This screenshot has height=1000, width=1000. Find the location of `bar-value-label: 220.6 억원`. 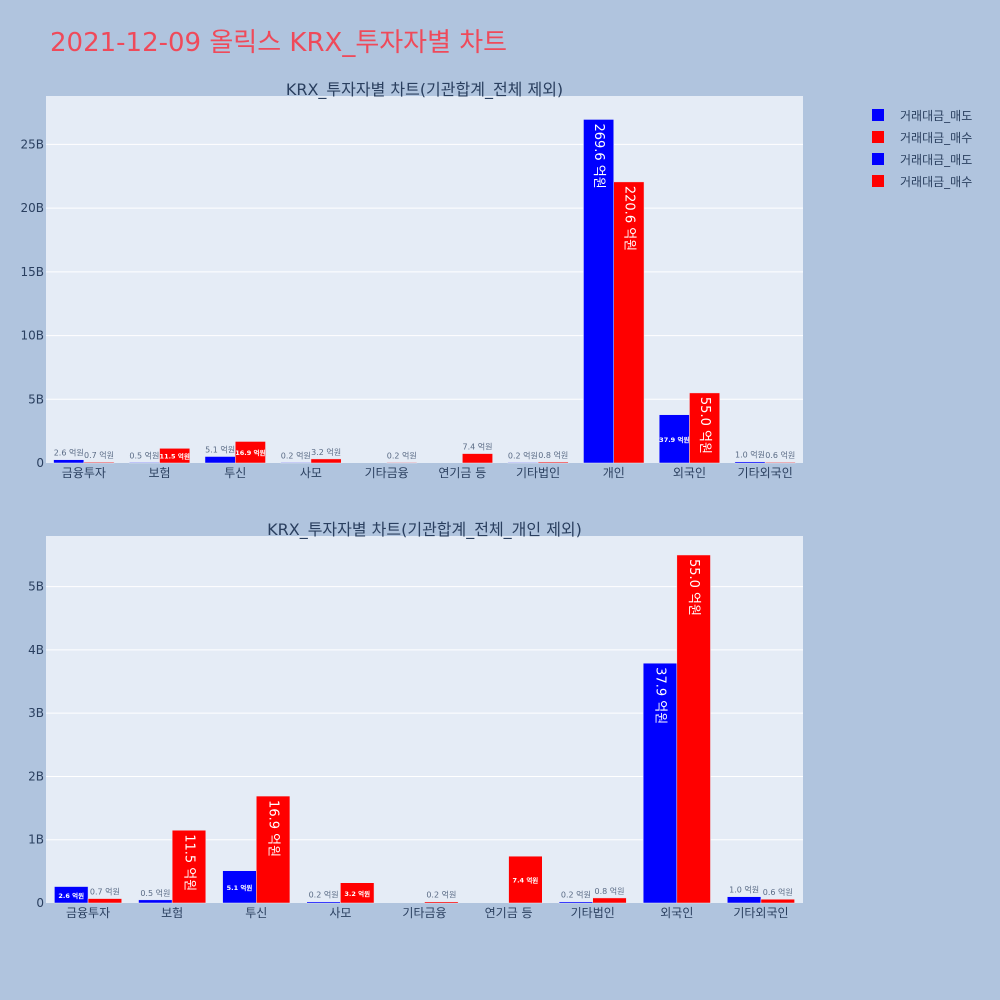

bar-value-label: 220.6 억원 is located at coordinates (628, 218).